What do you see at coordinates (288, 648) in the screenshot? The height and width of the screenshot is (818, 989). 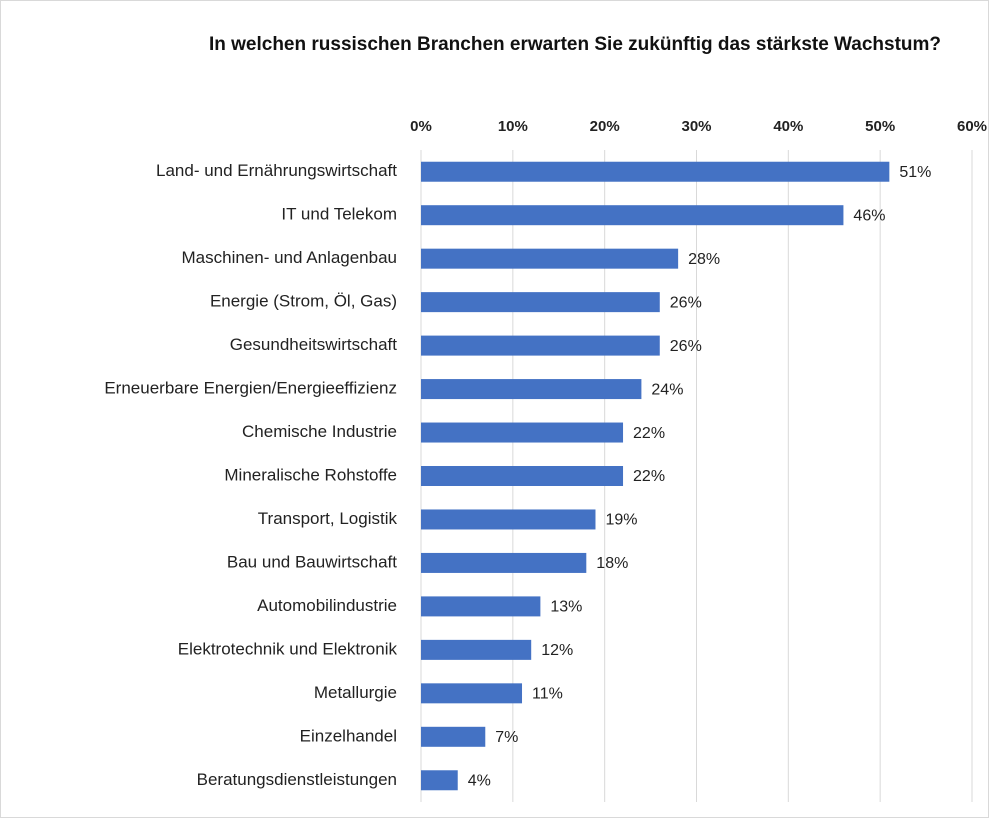 I see `y-tick-label: Elektrotechnik und Elektronik` at bounding box center [288, 648].